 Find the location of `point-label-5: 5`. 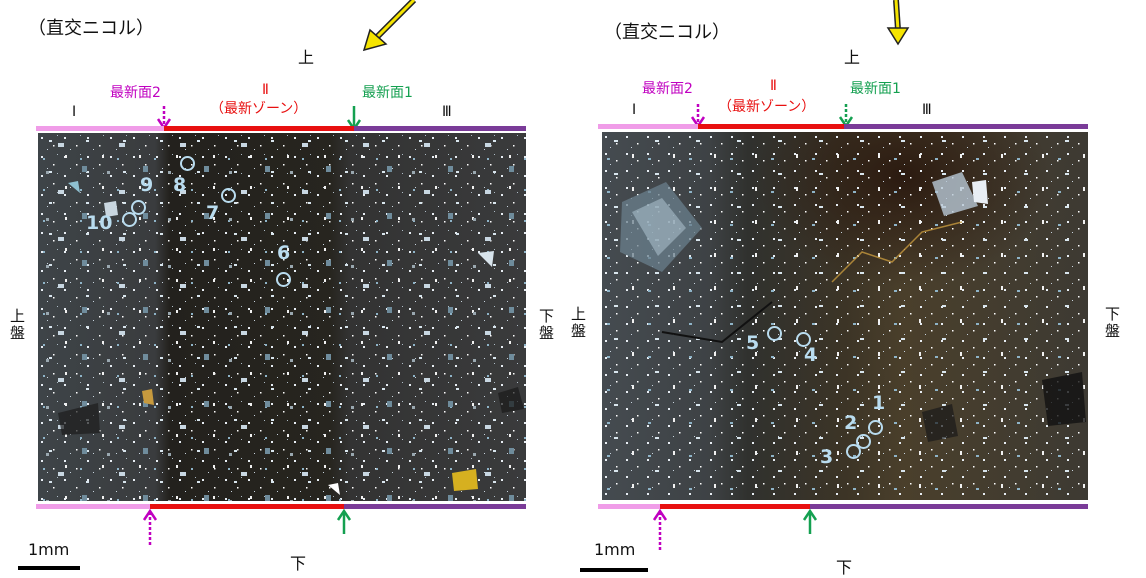

point-label-5: 5 is located at coordinates (753, 343).